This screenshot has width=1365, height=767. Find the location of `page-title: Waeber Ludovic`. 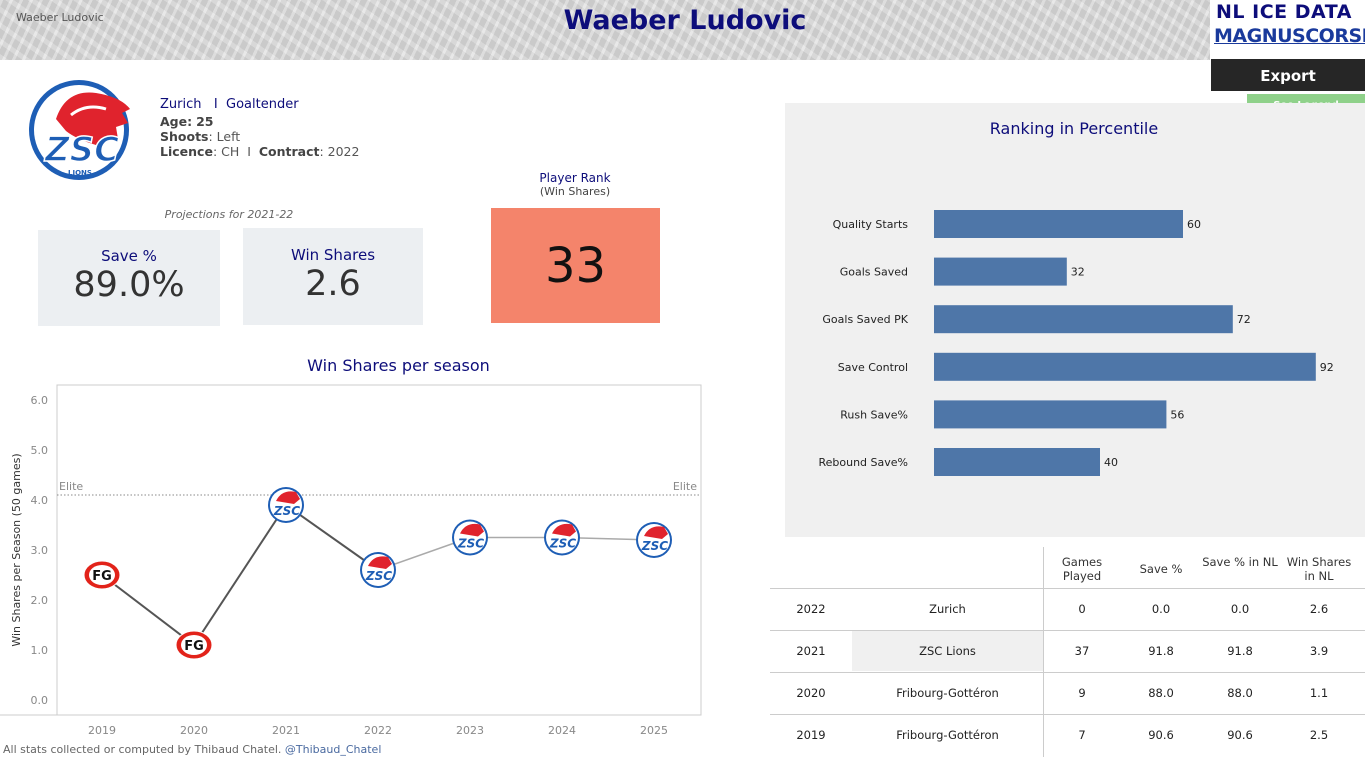

page-title: Waeber Ludovic is located at coordinates (685, 20).